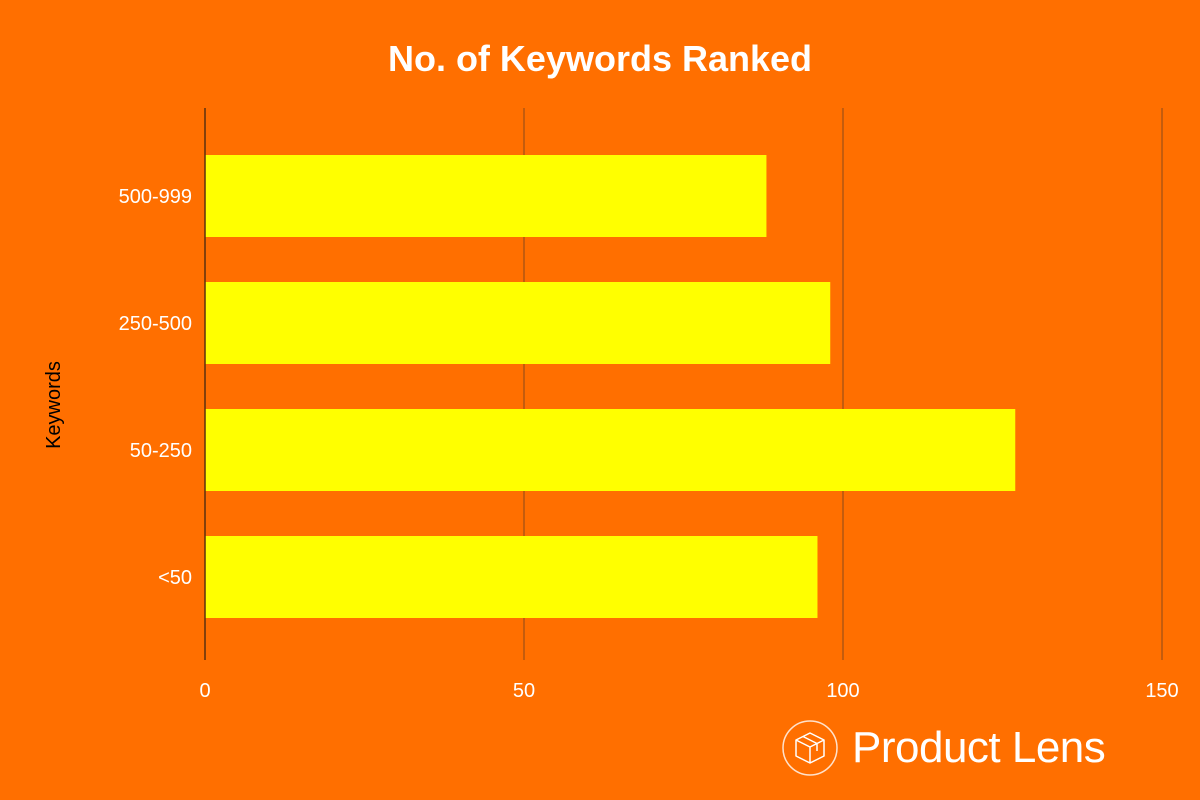  What do you see at coordinates (161, 451) in the screenshot?
I see `y-tick-label: 50-250` at bounding box center [161, 451].